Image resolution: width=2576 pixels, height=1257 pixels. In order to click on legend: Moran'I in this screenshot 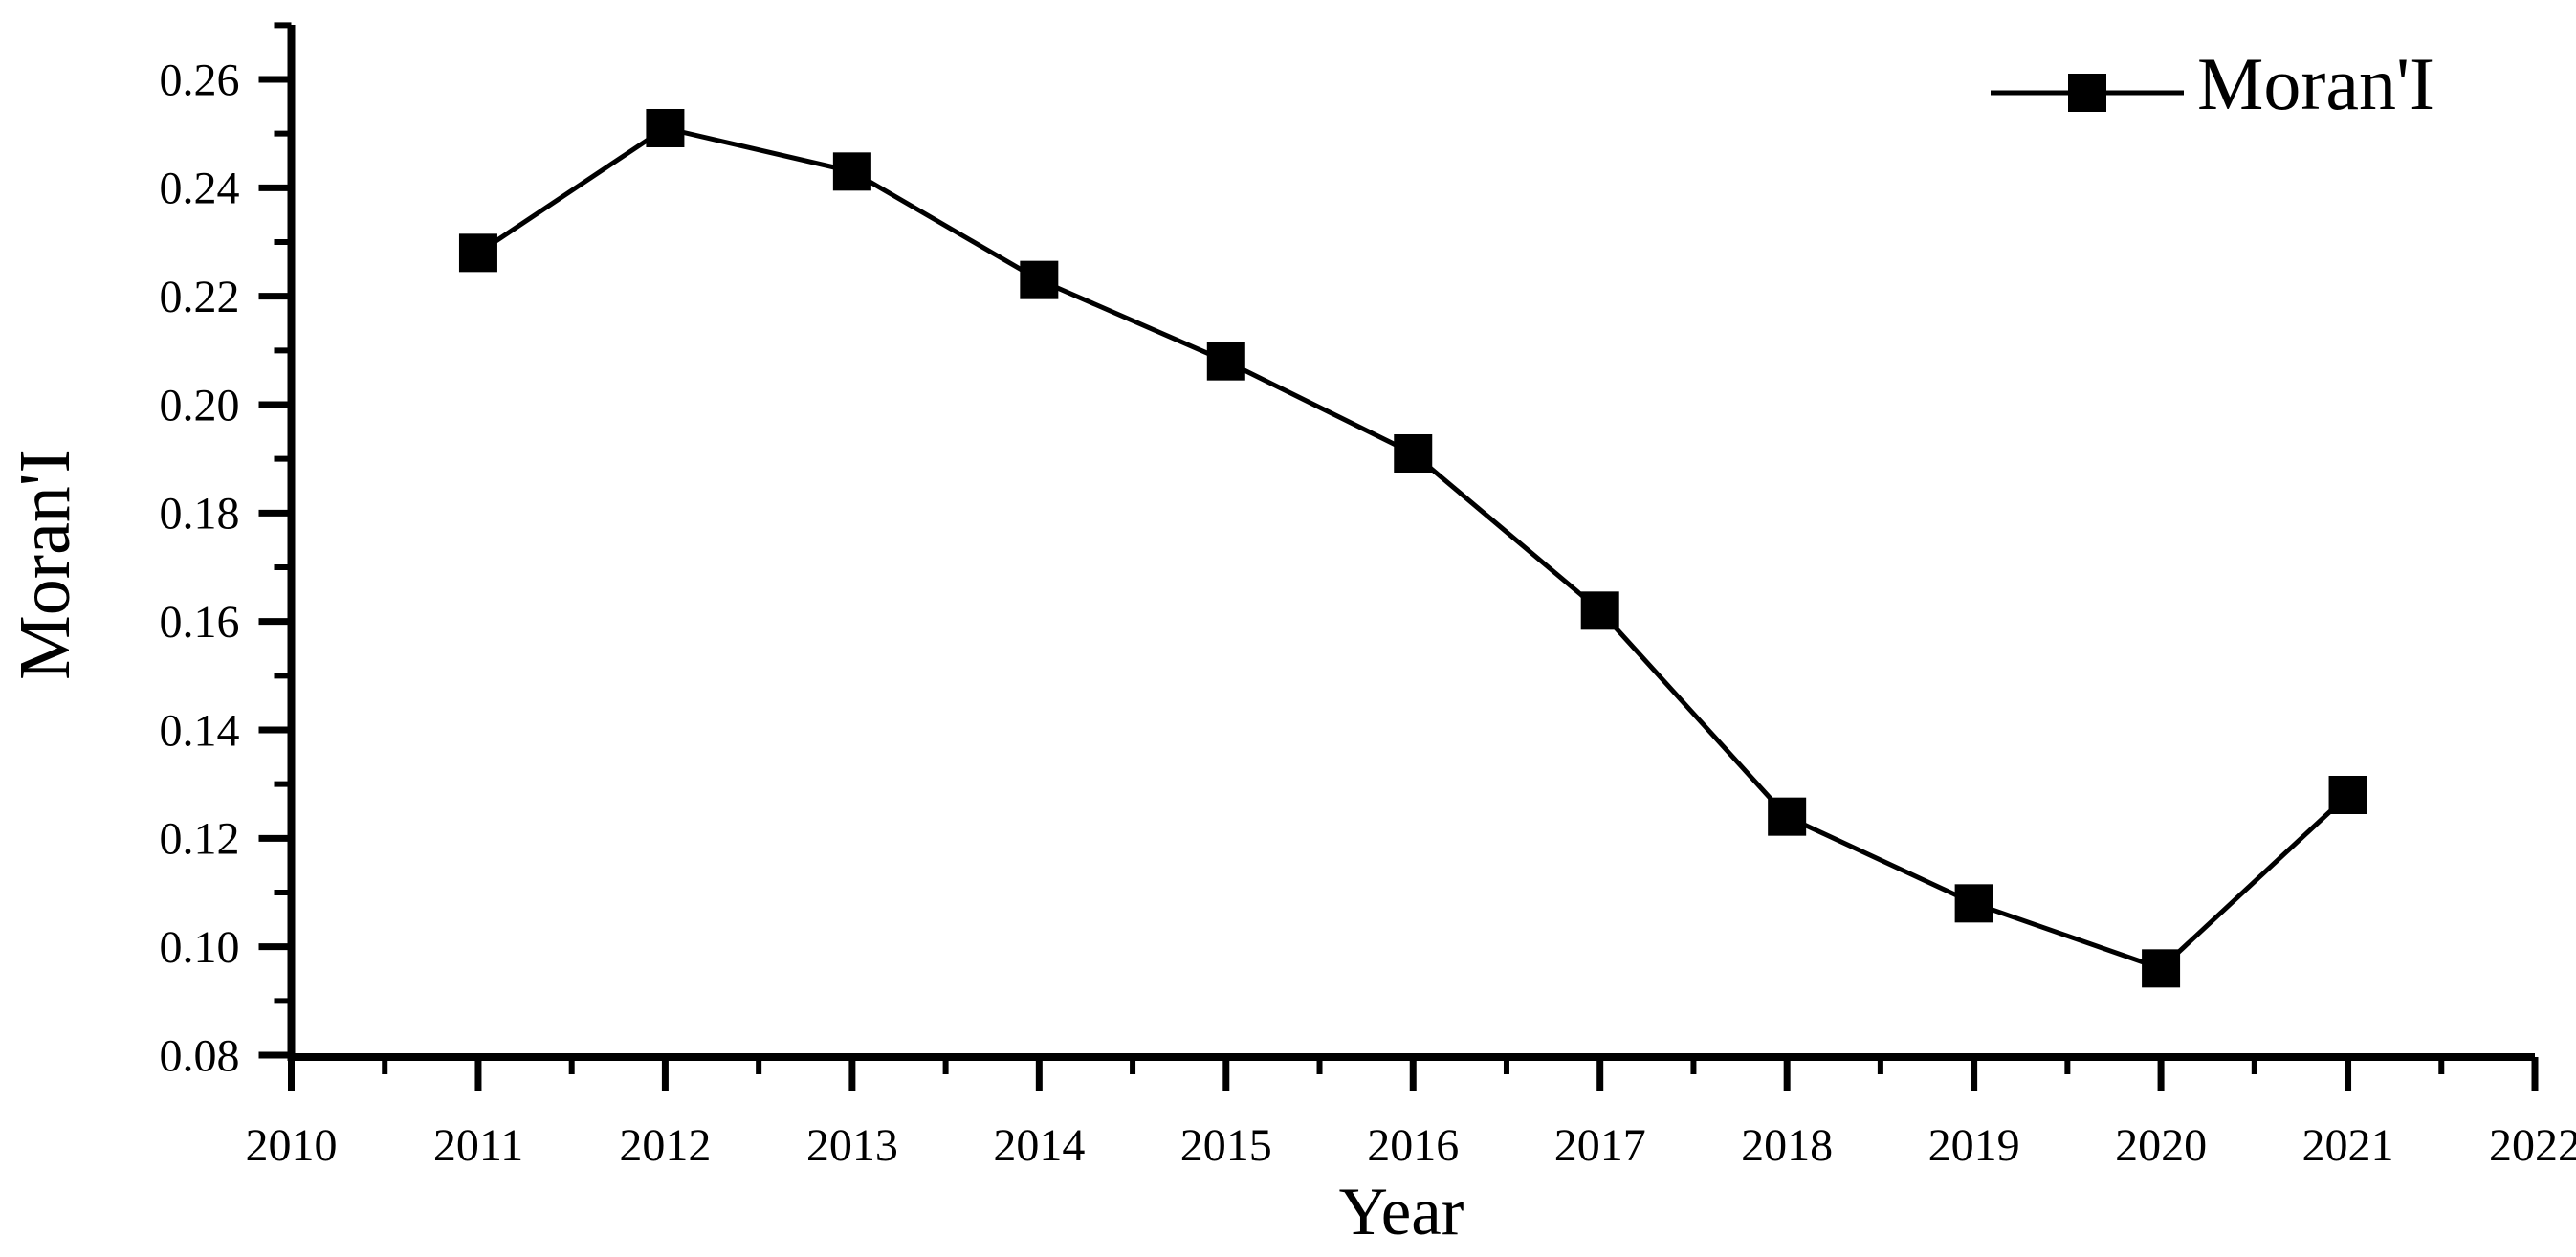, I will do `click(2212, 83)`.